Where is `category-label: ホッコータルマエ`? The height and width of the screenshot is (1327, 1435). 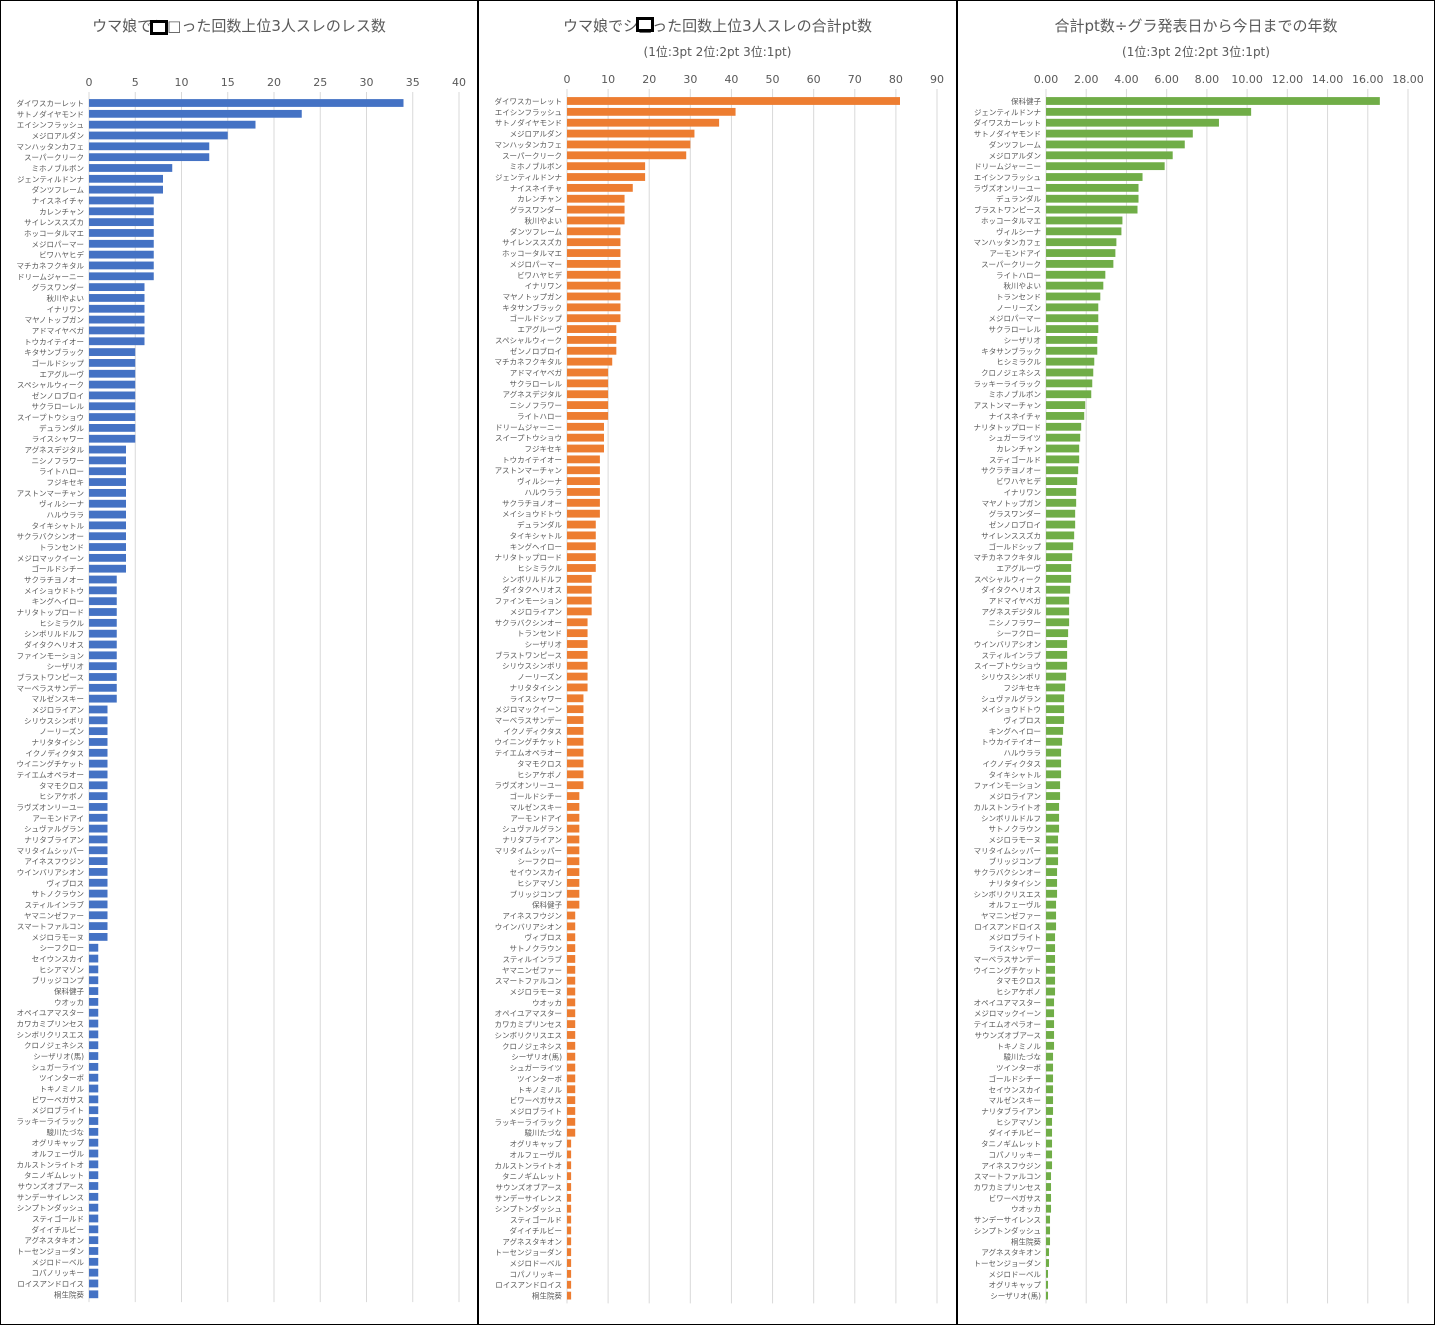 category-label: ホッコータルマエ is located at coordinates (1011, 220).